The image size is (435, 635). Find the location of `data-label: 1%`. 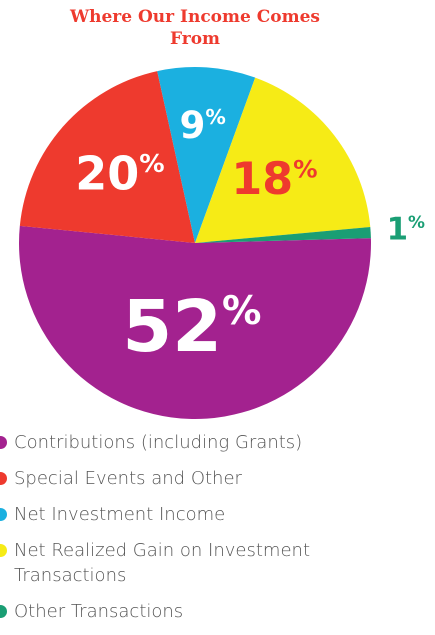

data-label: 1% is located at coordinates (406, 229).